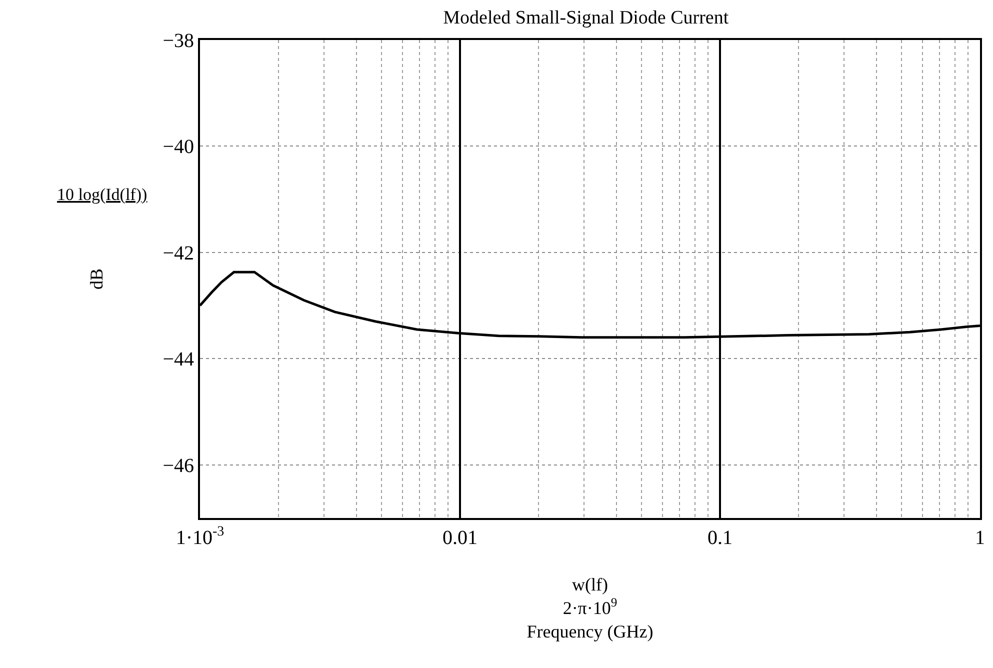 This screenshot has height=668, width=993. I want to click on x-tick-label: 0.1, so click(720, 538).